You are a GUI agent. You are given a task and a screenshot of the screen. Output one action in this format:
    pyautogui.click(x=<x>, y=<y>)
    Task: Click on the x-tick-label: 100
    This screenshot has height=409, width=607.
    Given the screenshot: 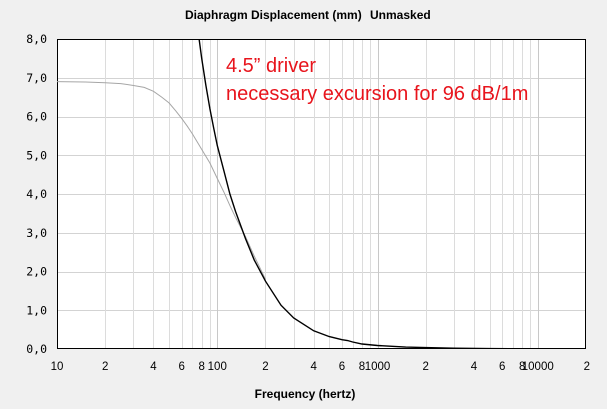 What is the action you would take?
    pyautogui.click(x=217, y=367)
    